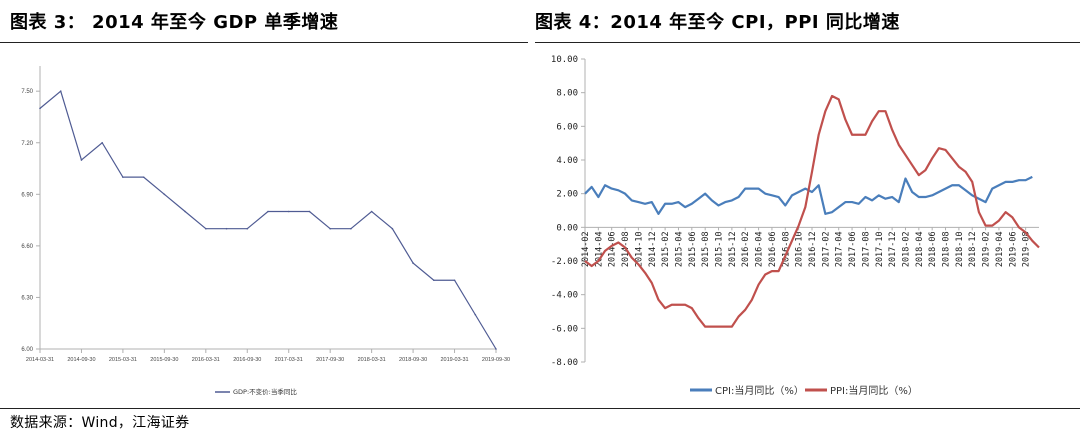 Image resolution: width=1080 pixels, height=434 pixels. I want to click on y-tick-label: -6.00, so click(564, 329).